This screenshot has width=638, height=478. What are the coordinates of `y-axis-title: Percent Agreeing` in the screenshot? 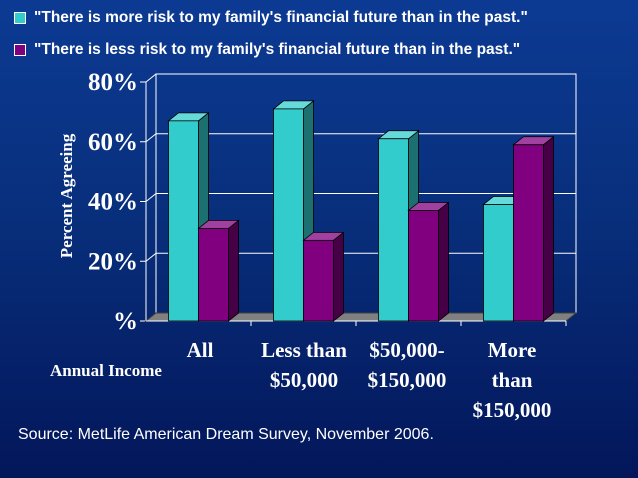 It's located at (66, 195).